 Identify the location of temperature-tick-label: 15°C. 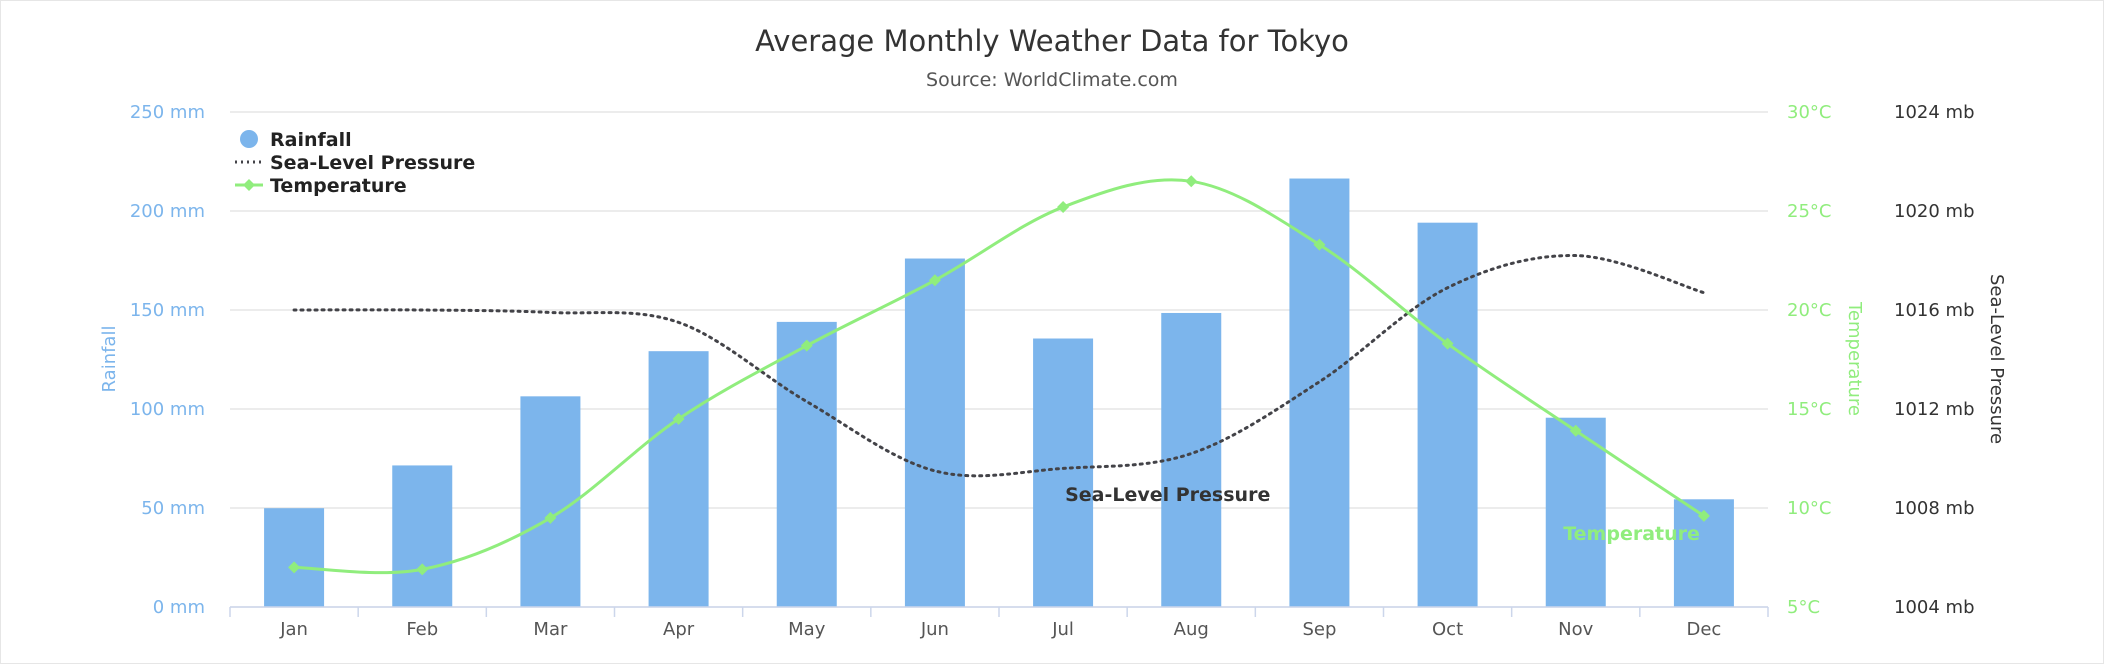
(1809, 409).